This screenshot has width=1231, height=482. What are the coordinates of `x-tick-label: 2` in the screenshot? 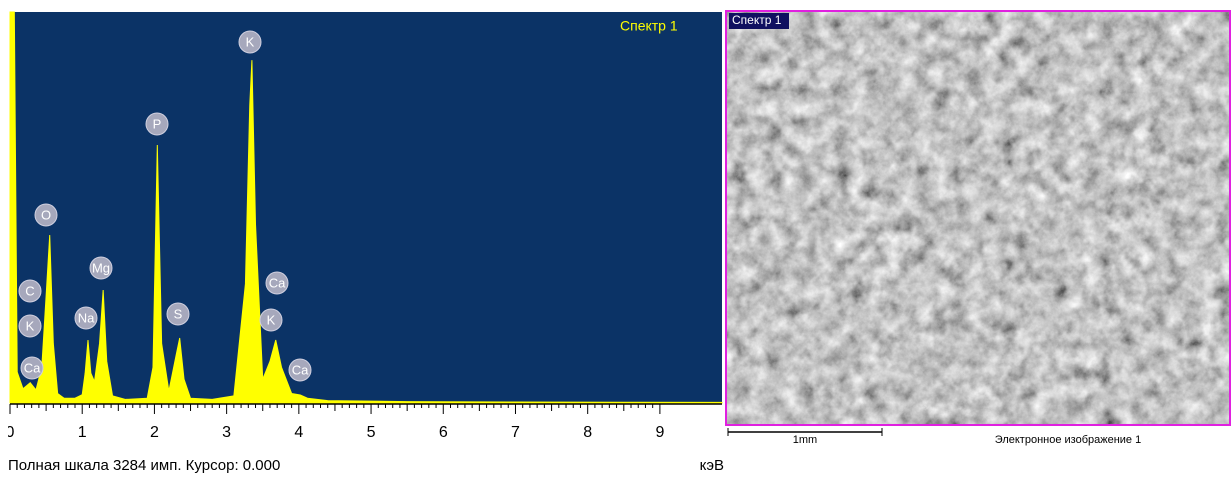 It's located at (154, 432).